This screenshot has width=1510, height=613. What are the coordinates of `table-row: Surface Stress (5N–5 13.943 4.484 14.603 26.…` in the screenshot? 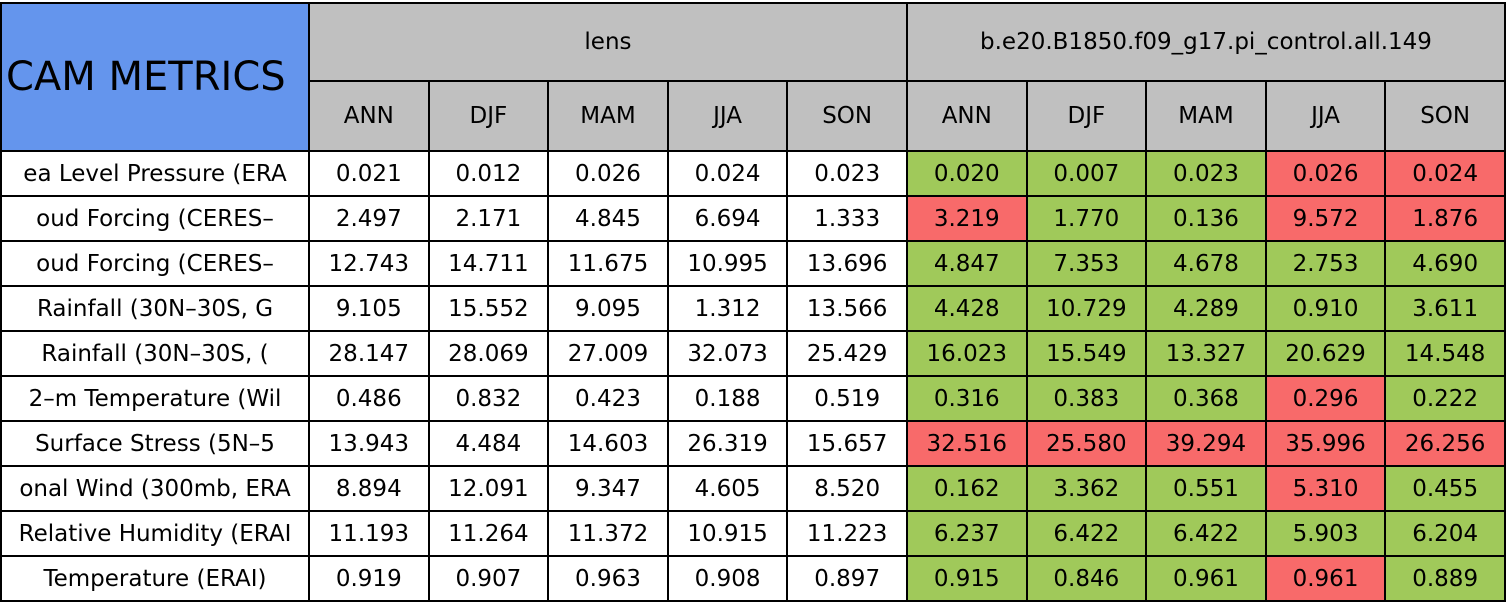 It's located at (753, 443).